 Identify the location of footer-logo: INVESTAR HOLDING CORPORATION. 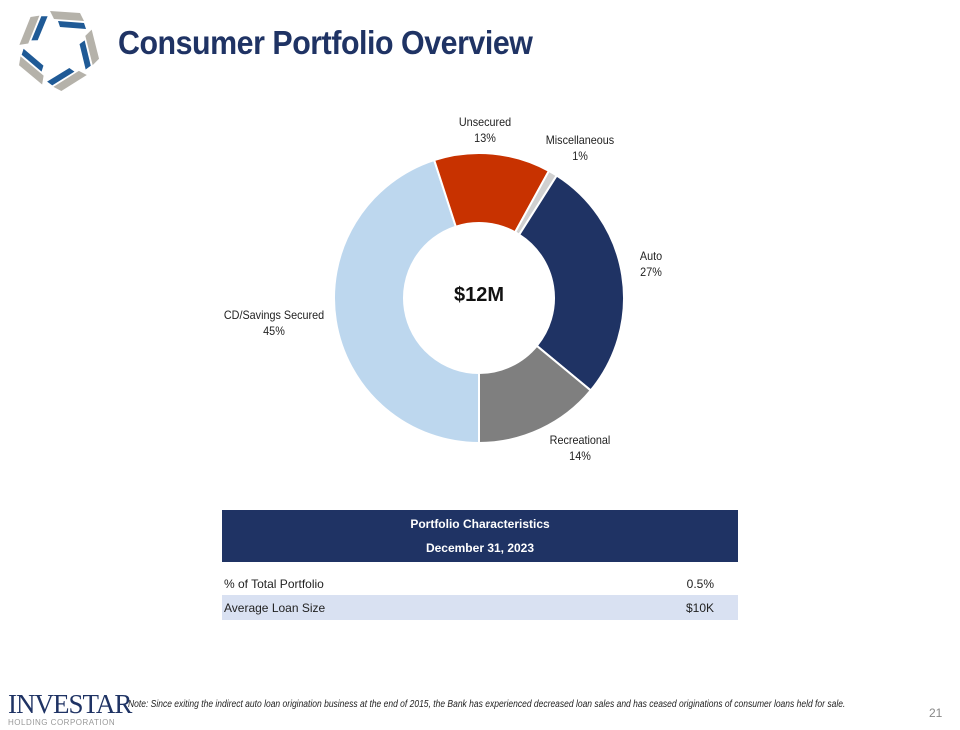
(70, 708).